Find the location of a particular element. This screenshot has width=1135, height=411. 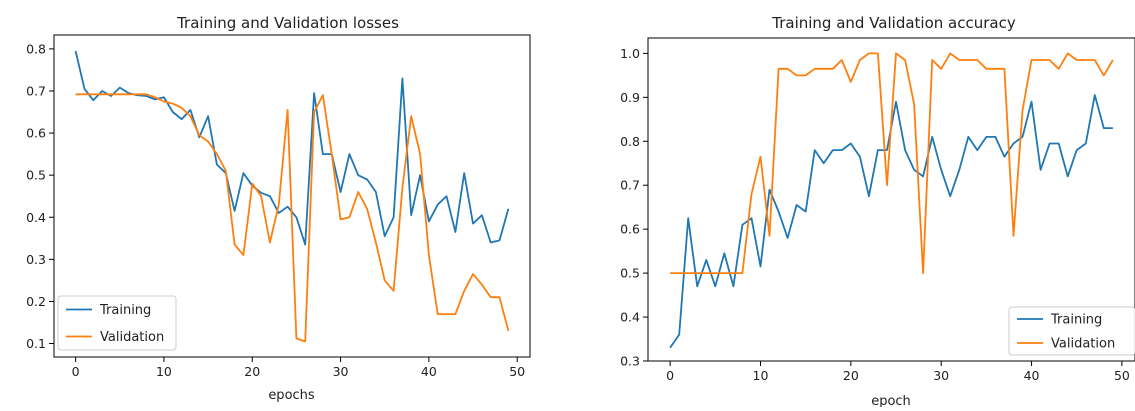

y-tick-label: 1.0 is located at coordinates (630, 53).